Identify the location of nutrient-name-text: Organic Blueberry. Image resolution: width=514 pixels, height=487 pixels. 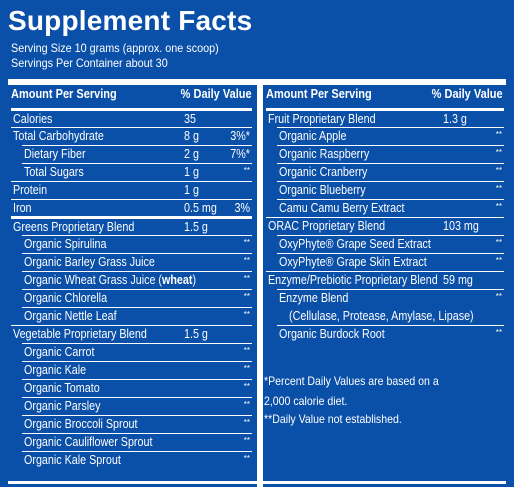
(322, 190).